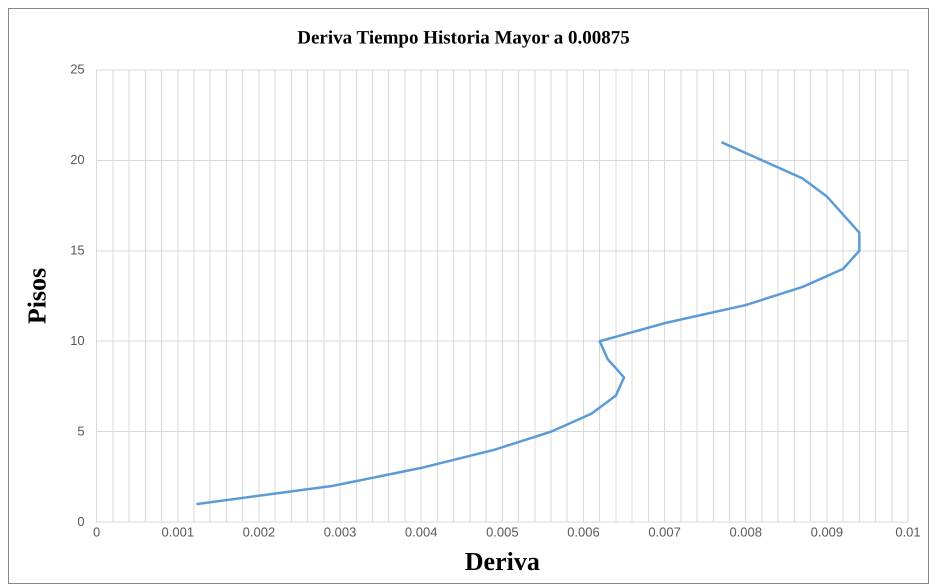  Describe the element at coordinates (77, 250) in the screenshot. I see `y-tick-label: 15` at that location.